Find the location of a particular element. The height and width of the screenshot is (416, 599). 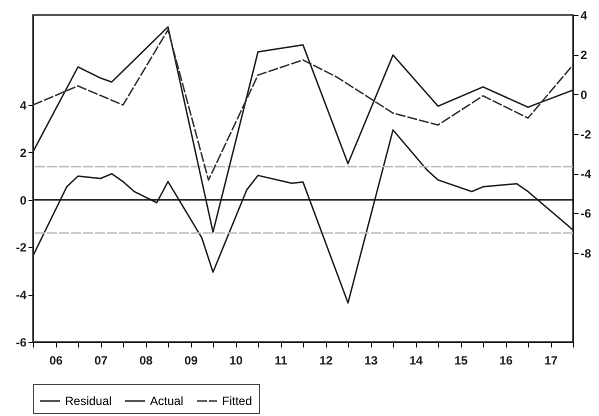

y2-tick-label: -4 is located at coordinates (586, 174).